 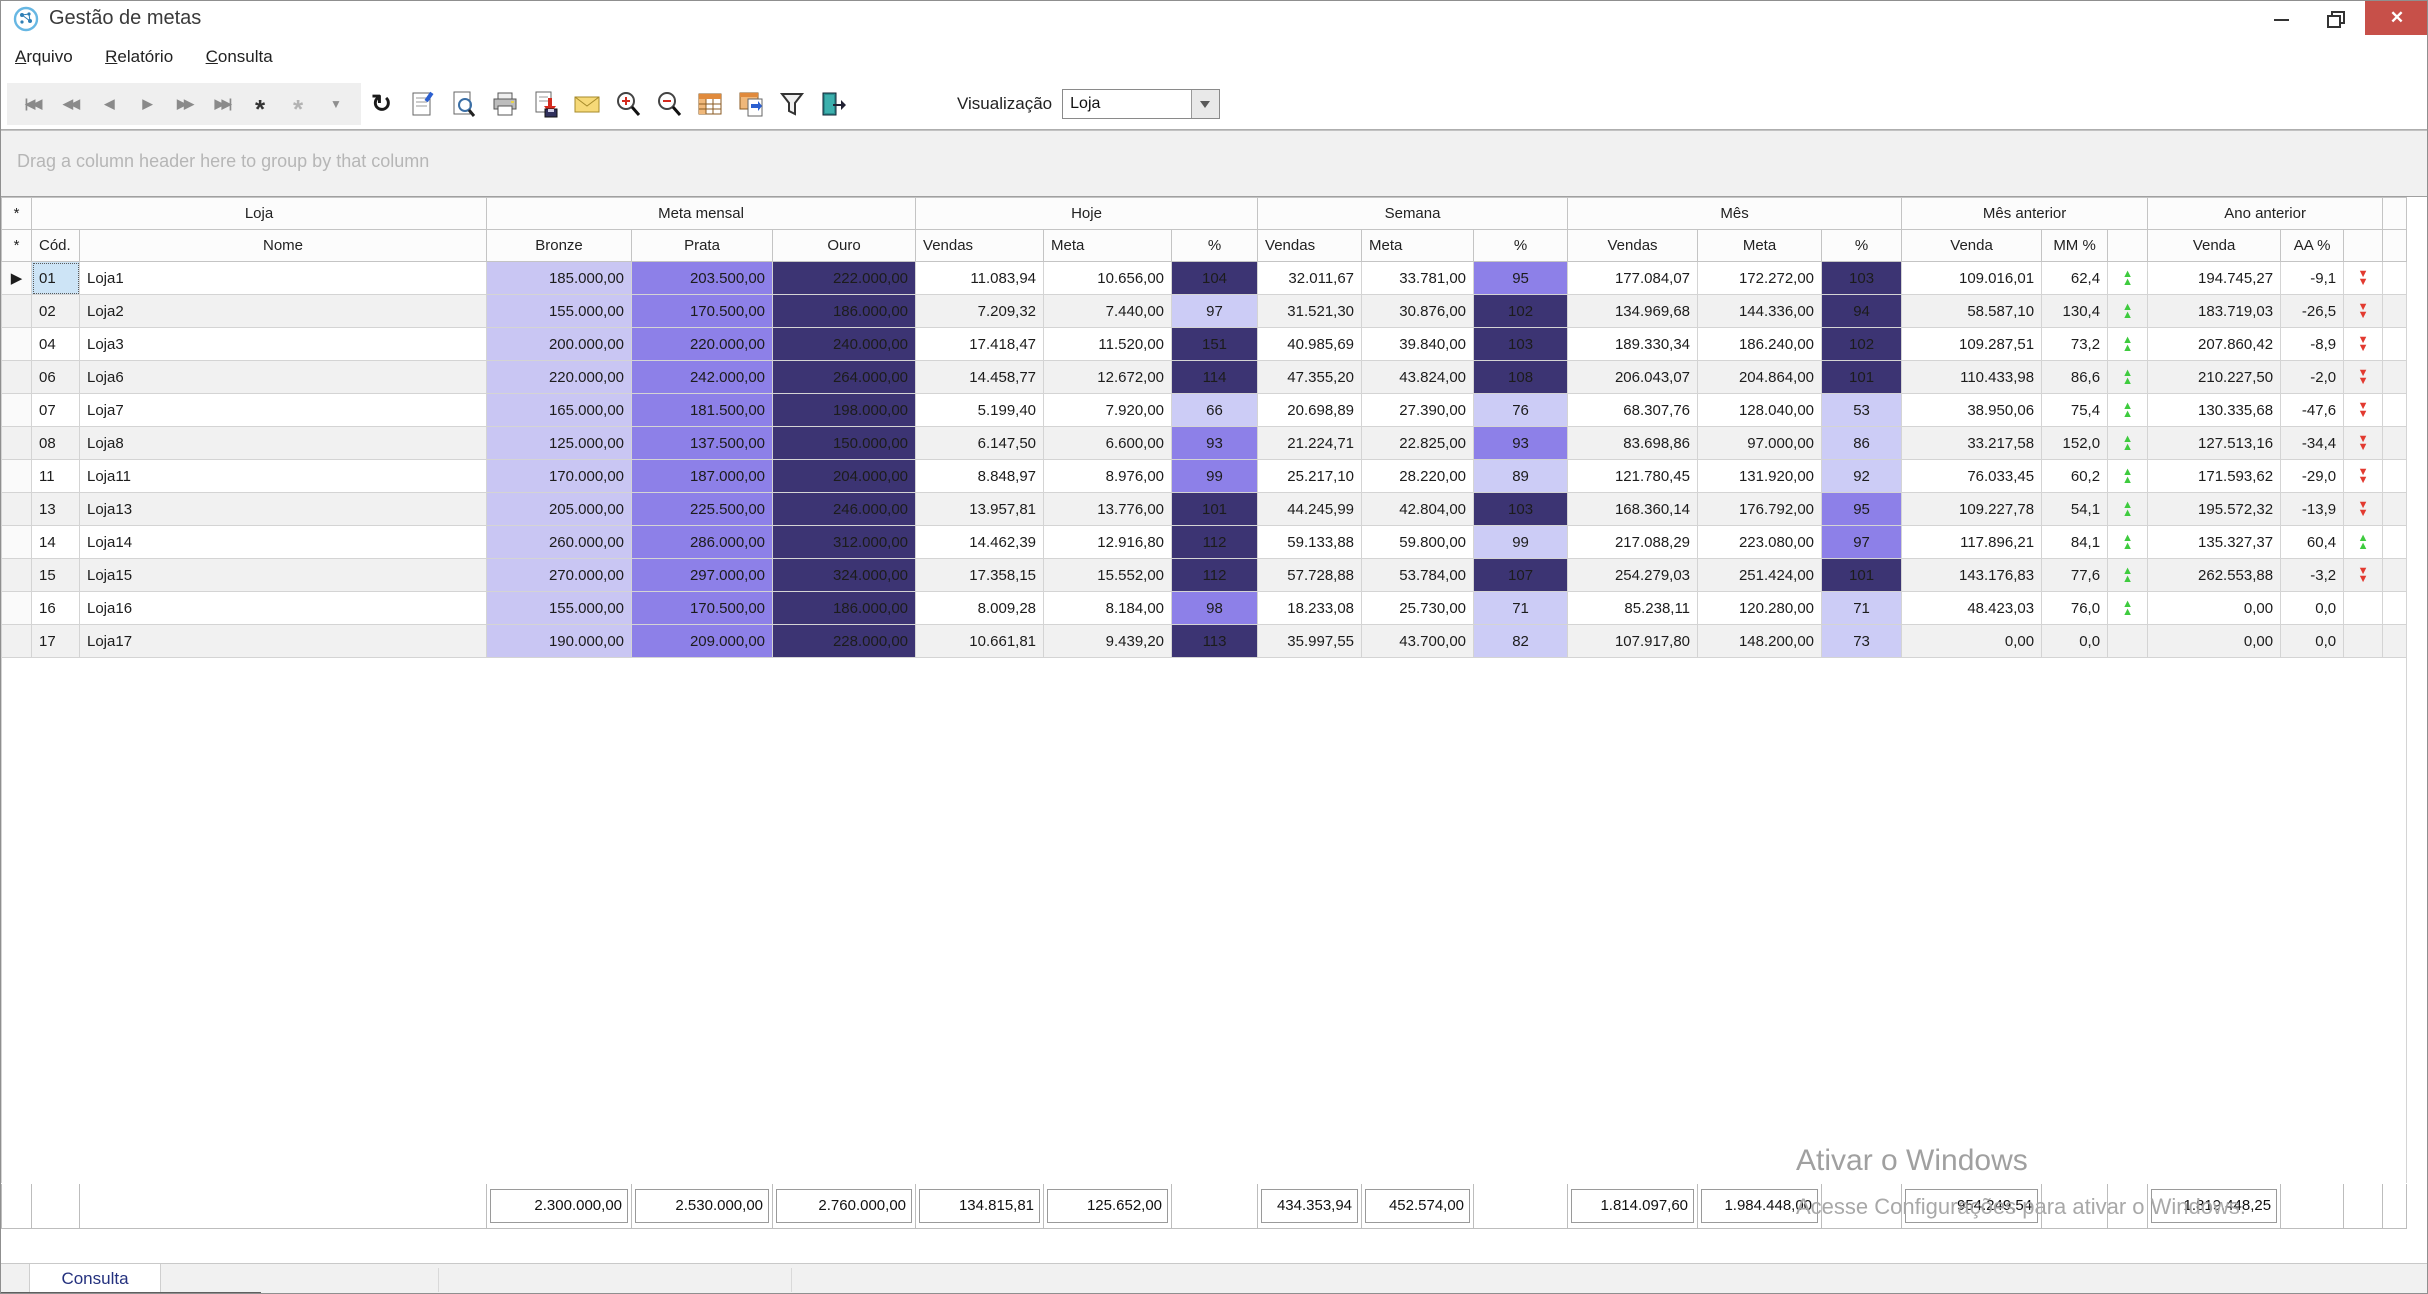 What do you see at coordinates (2312, 509) in the screenshot?
I see `cell-aa-pct: -13,9` at bounding box center [2312, 509].